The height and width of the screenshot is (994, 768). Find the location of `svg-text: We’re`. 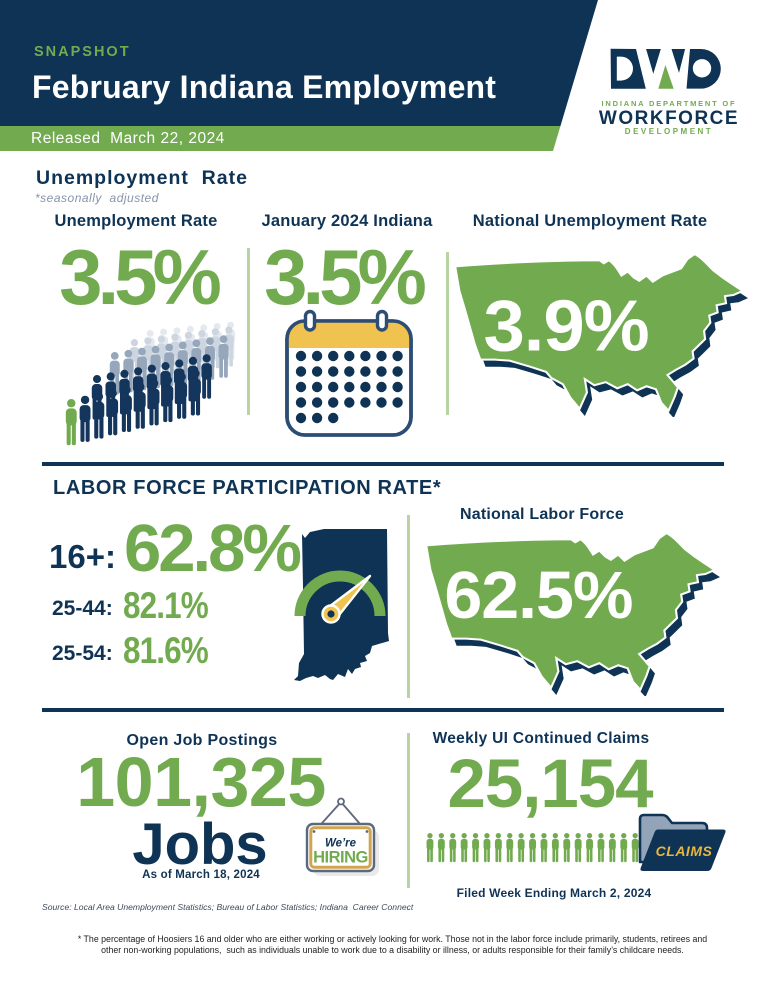

svg-text: We’re is located at coordinates (341, 844).